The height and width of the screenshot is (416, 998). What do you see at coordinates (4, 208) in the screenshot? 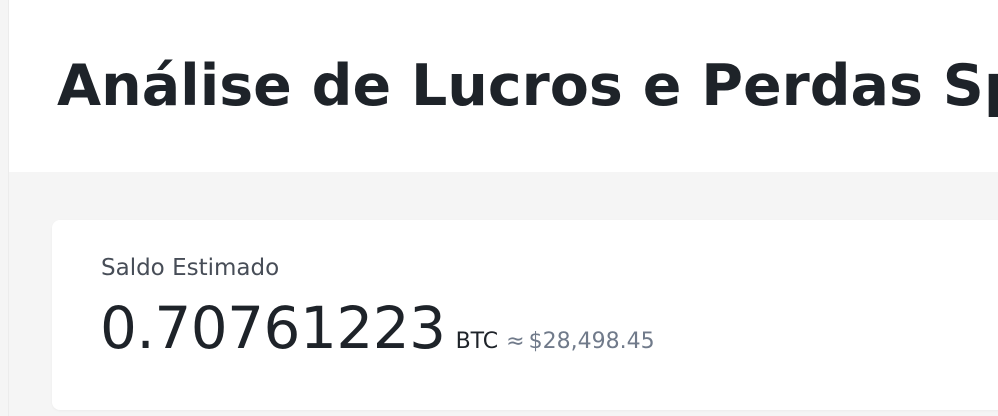
I see `left-sidebar-edge` at bounding box center [4, 208].